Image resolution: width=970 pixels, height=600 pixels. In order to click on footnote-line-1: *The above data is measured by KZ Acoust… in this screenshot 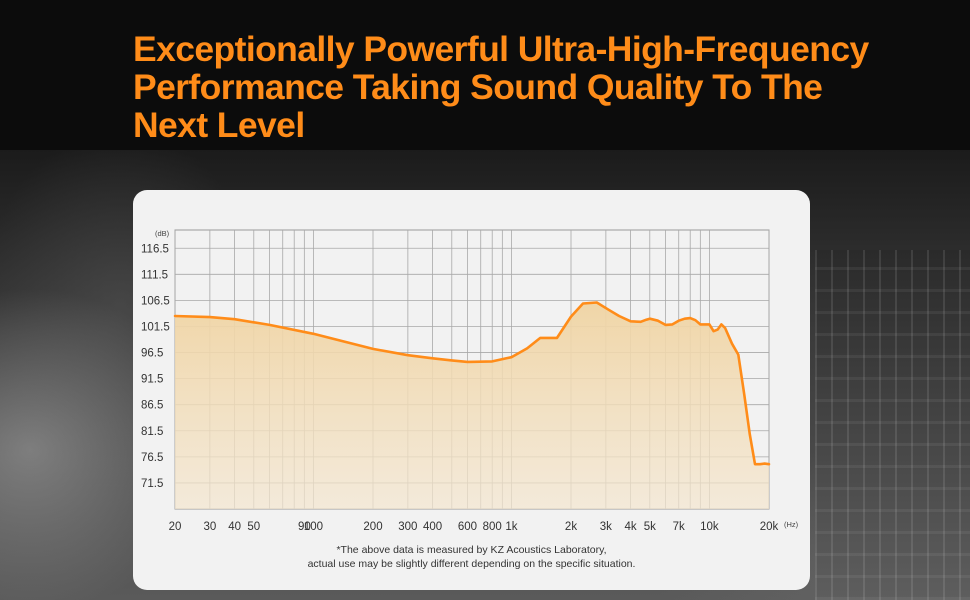, I will do `click(471, 550)`.